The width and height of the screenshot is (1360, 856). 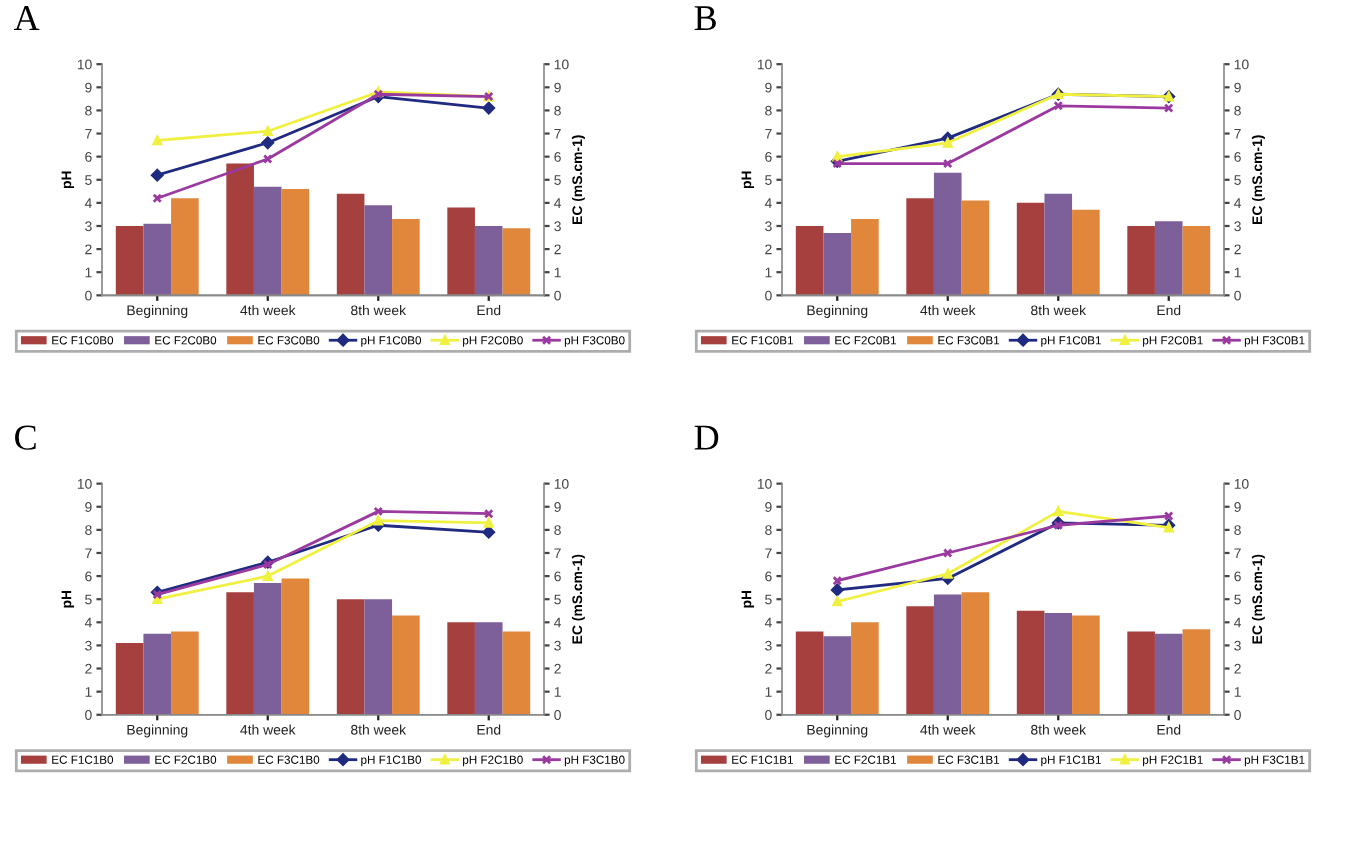 I want to click on chart-title: A, so click(x=26, y=18).